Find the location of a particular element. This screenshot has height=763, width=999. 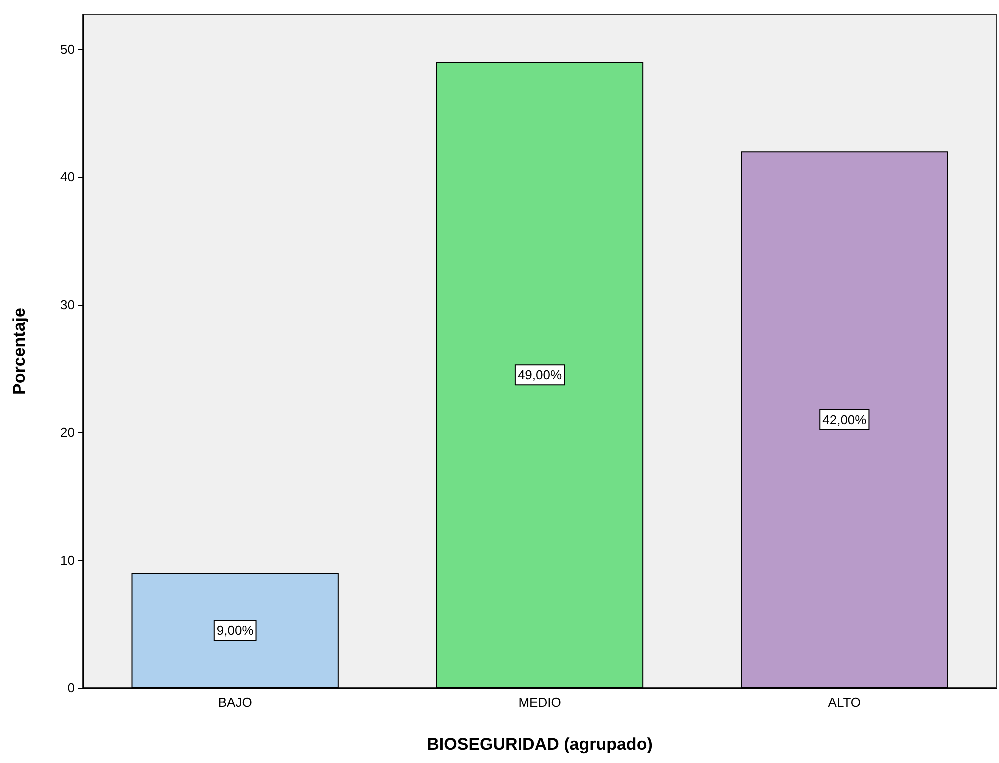

x-axis-title: BIOSEGURIDAD (agrupado) is located at coordinates (540, 744).